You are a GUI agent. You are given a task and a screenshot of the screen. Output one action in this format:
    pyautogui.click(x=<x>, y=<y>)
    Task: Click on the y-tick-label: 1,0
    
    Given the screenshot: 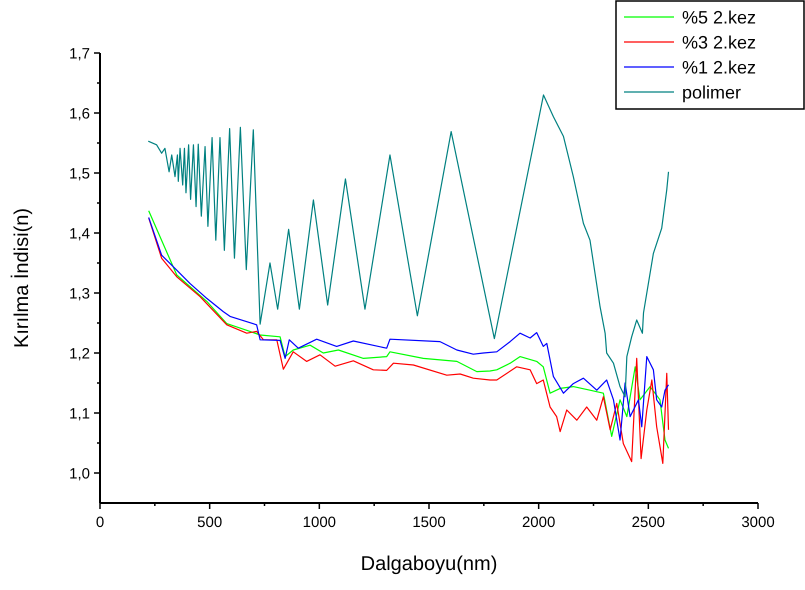 What is the action you would take?
    pyautogui.click(x=79, y=473)
    